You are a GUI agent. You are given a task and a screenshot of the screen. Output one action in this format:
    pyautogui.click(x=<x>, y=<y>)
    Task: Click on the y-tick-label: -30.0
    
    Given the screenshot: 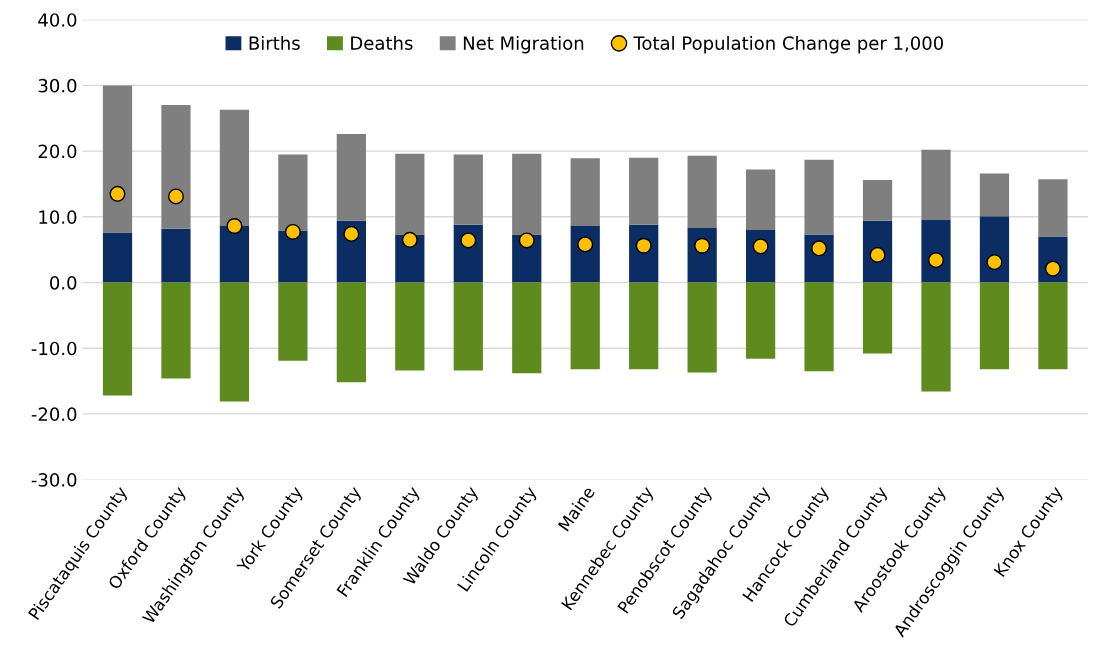 What is the action you would take?
    pyautogui.click(x=54, y=480)
    